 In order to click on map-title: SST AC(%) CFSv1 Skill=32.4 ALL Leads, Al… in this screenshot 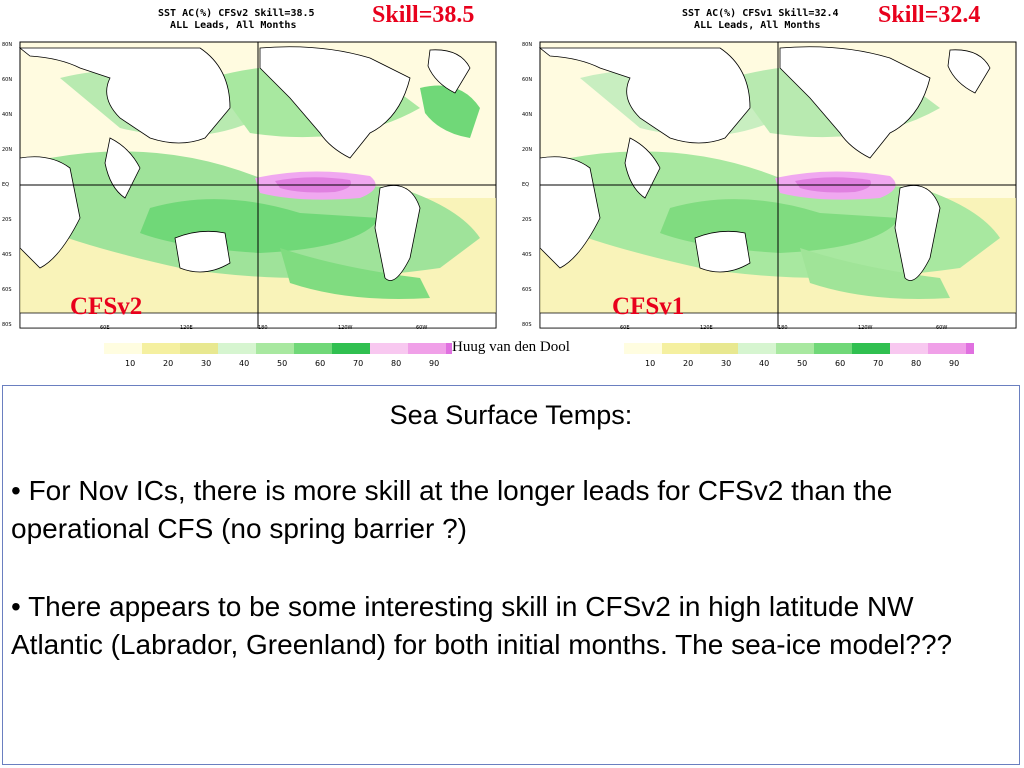, I will do `click(760, 19)`.